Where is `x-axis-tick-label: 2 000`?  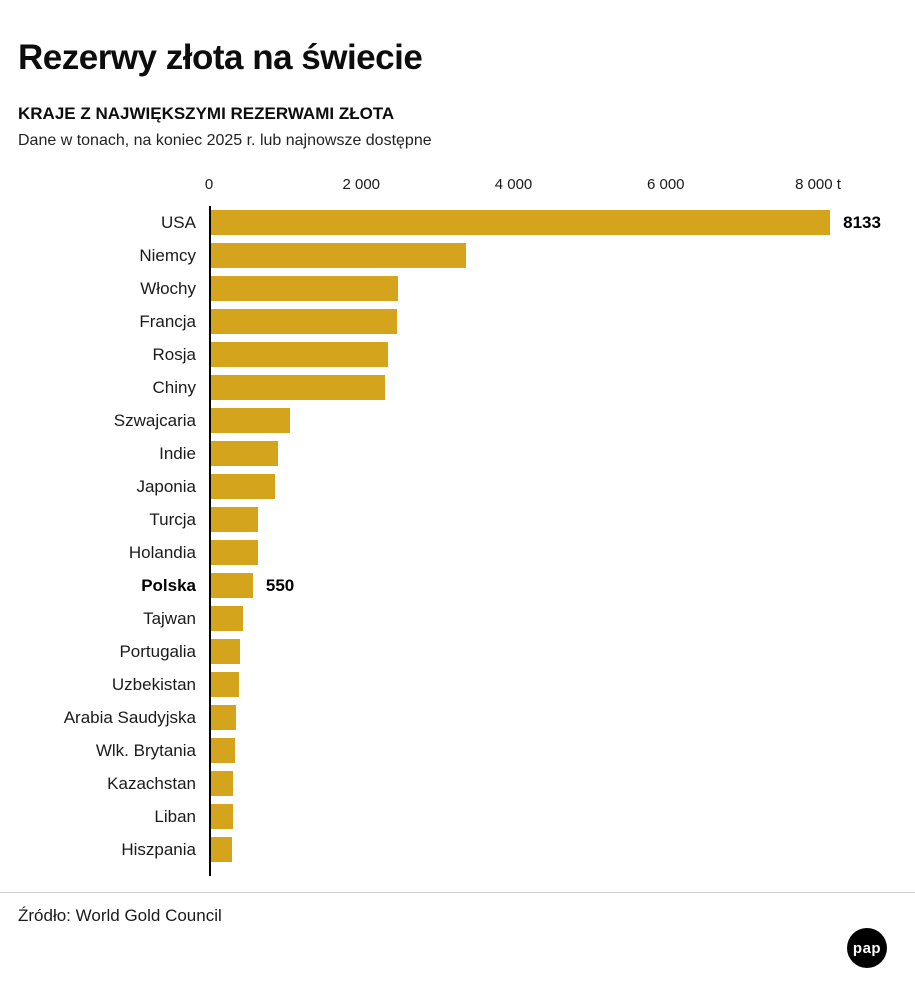 x-axis-tick-label: 2 000 is located at coordinates (361, 184).